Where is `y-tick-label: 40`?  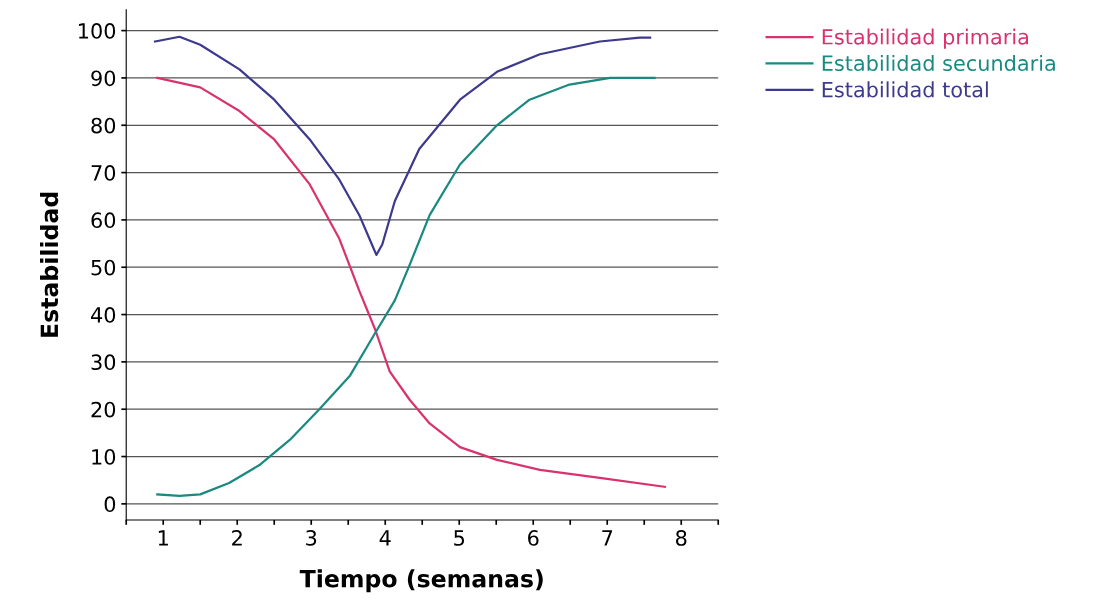 y-tick-label: 40 is located at coordinates (103, 315).